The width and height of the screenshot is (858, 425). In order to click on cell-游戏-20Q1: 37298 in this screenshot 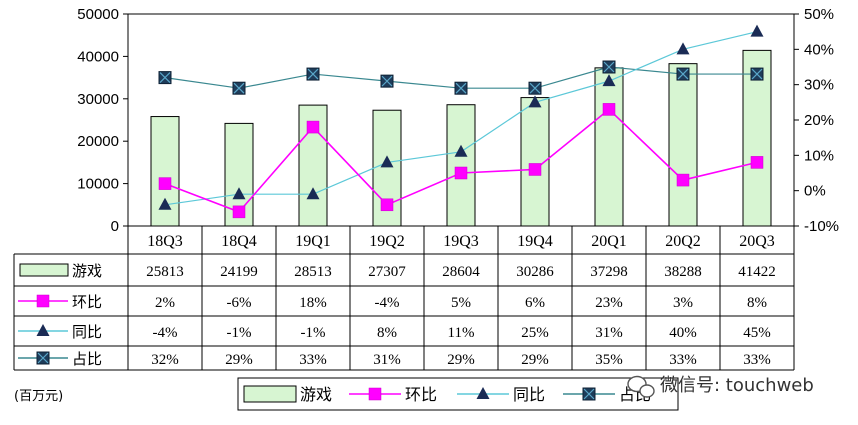, I will do `click(609, 272)`.